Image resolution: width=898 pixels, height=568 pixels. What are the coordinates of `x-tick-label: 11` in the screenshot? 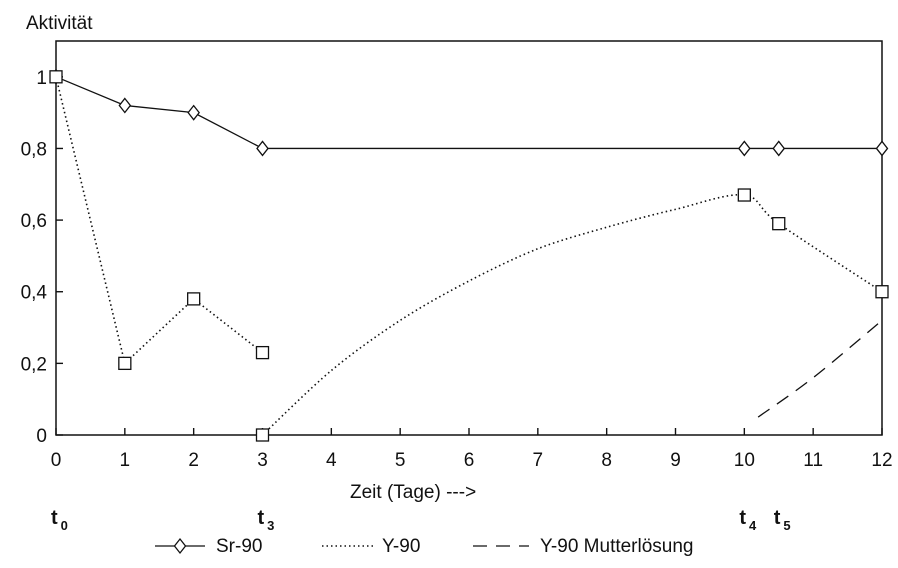 It's located at (813, 460).